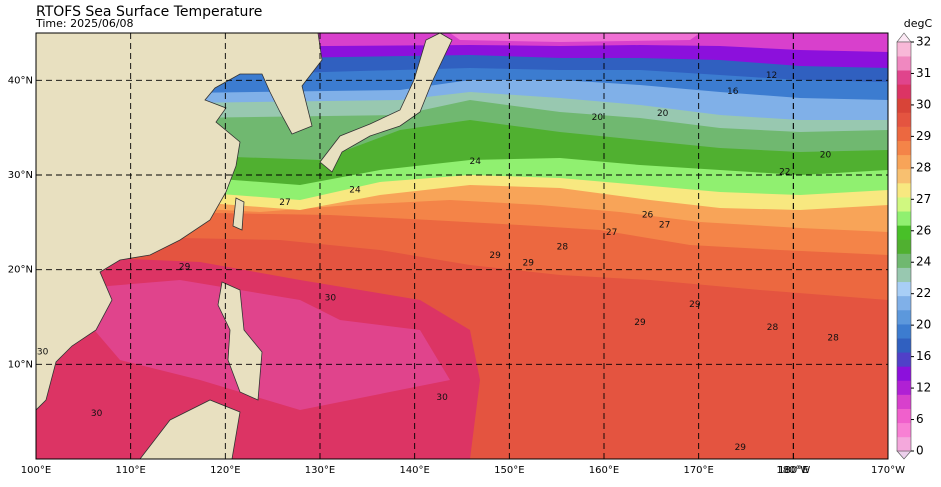  What do you see at coordinates (149, 12) in the screenshot?
I see `title: RTOFS Sea Surface Temperature` at bounding box center [149, 12].